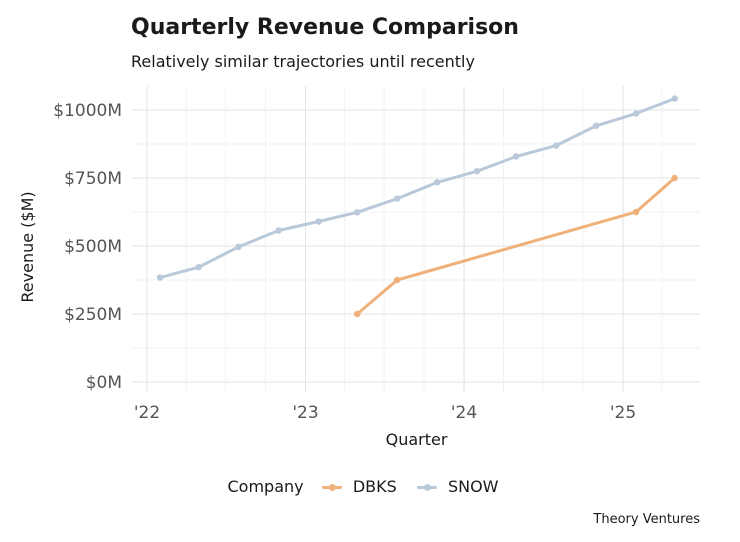 The height and width of the screenshot is (542, 740). Describe the element at coordinates (305, 413) in the screenshot. I see `x-tick-label: '23` at that location.